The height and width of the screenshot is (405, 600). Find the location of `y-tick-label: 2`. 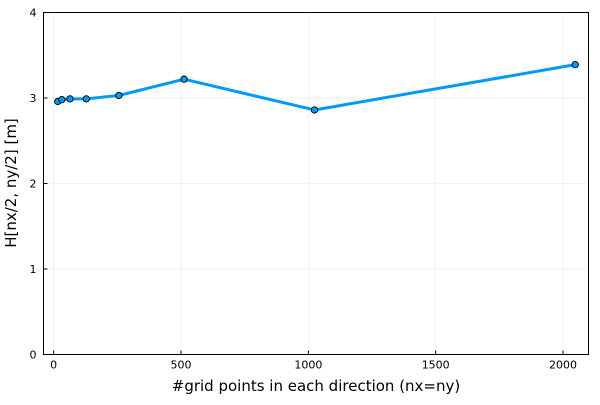

y-tick-label: 2 is located at coordinates (33, 184).